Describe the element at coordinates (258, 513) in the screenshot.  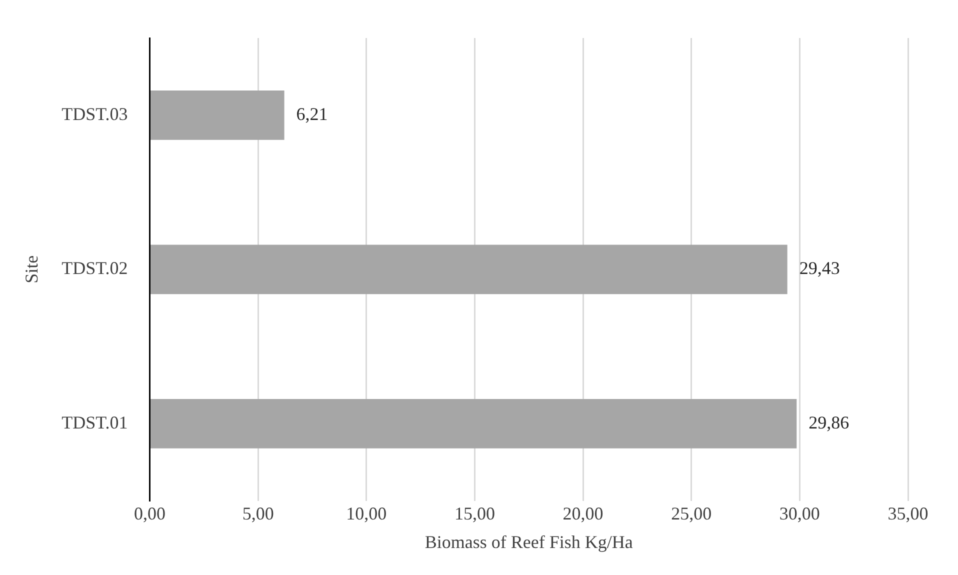
I see `x-tick-label: 5,00` at that location.